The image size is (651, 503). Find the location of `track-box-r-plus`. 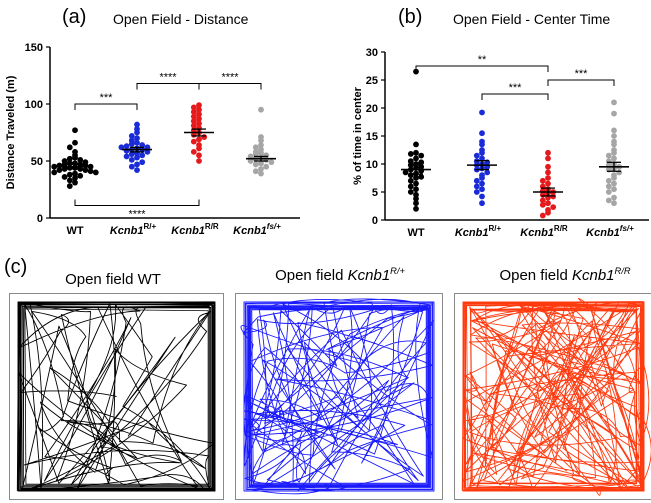

track-box-r-plus is located at coordinates (339, 396).